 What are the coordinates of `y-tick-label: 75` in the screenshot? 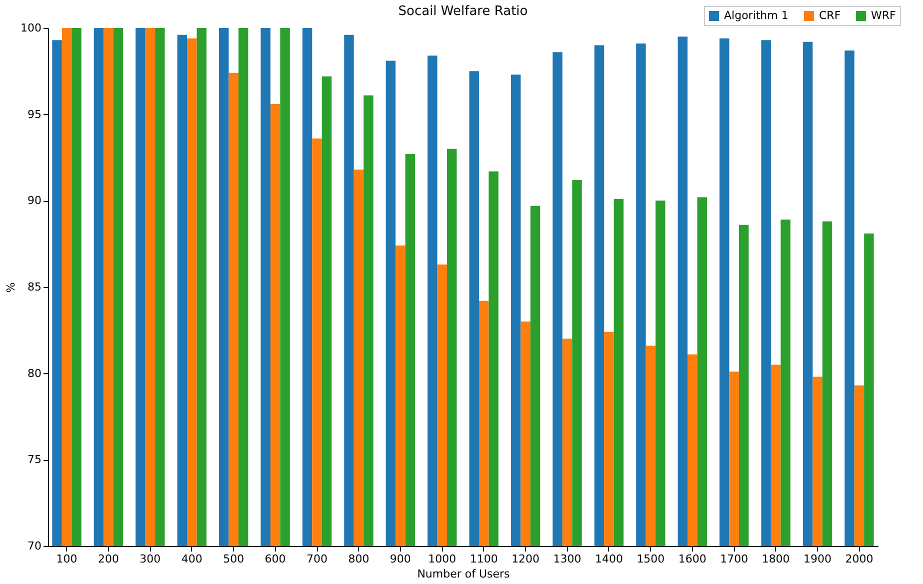 It's located at (35, 459).